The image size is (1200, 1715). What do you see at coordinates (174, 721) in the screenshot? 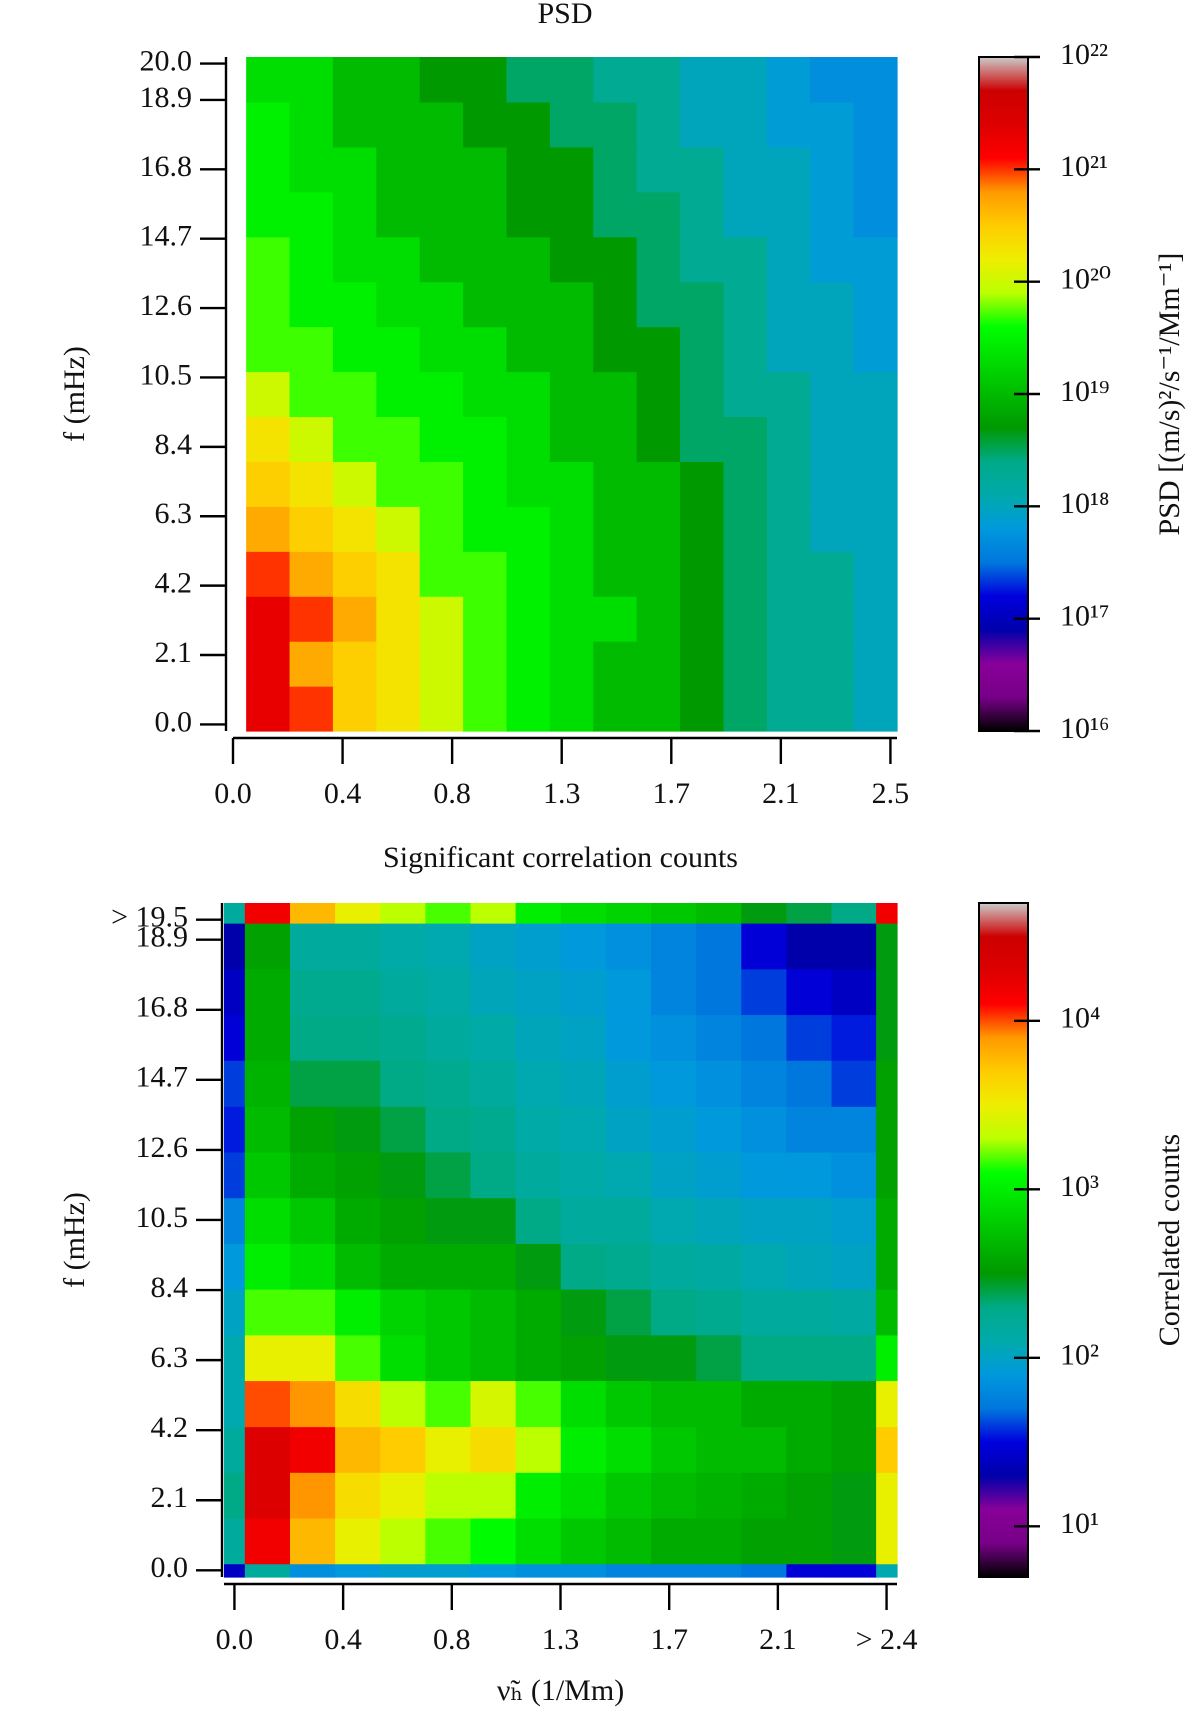
I see `y-tick-label: 0.0` at bounding box center [174, 721].